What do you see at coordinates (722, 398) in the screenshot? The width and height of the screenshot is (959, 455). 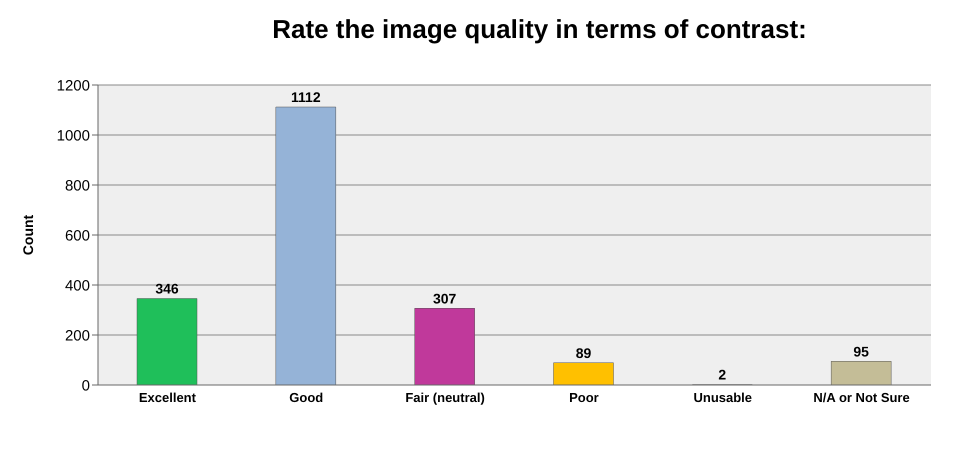 I see `x-tick-label: Unusable` at bounding box center [722, 398].